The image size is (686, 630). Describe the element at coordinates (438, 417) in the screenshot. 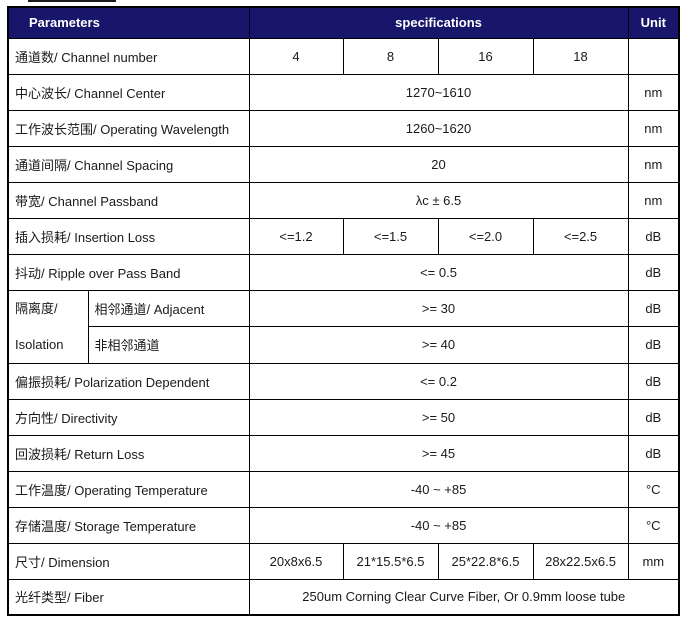

I see `spec-value: >= 50` at that location.